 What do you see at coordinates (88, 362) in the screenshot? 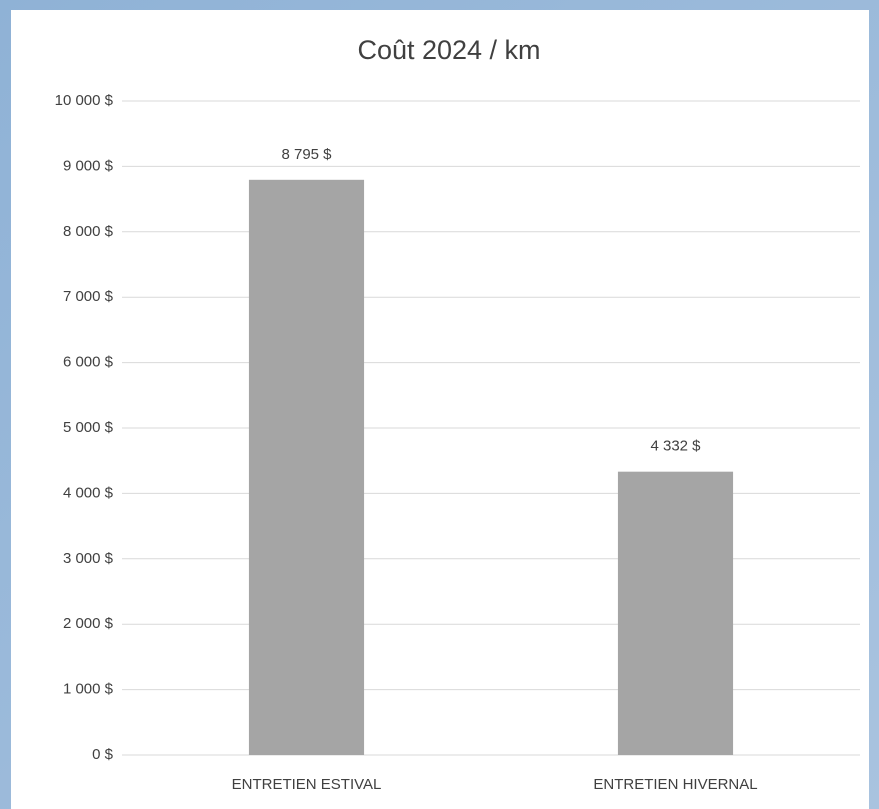
I see `y-tick-label: 6 000 $` at bounding box center [88, 362].